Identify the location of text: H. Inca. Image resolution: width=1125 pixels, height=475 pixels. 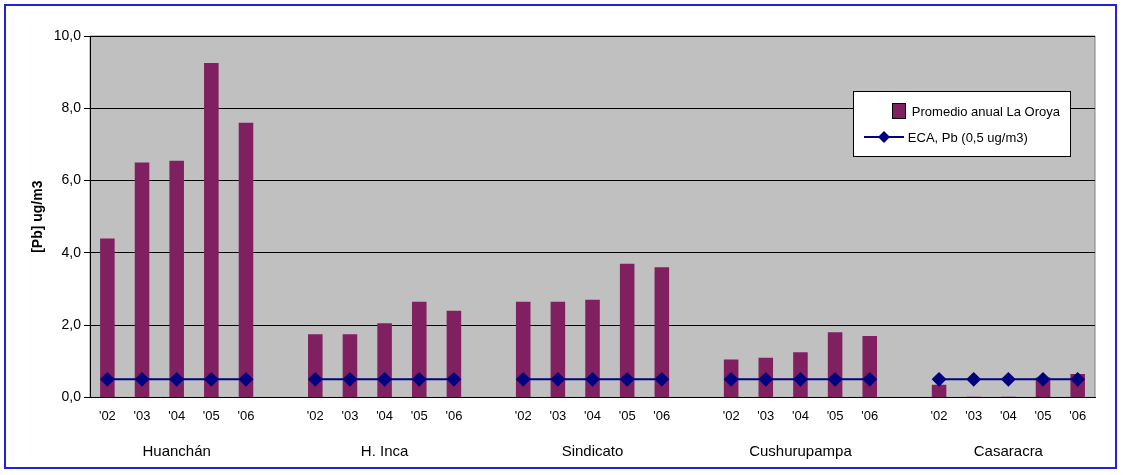
(385, 450).